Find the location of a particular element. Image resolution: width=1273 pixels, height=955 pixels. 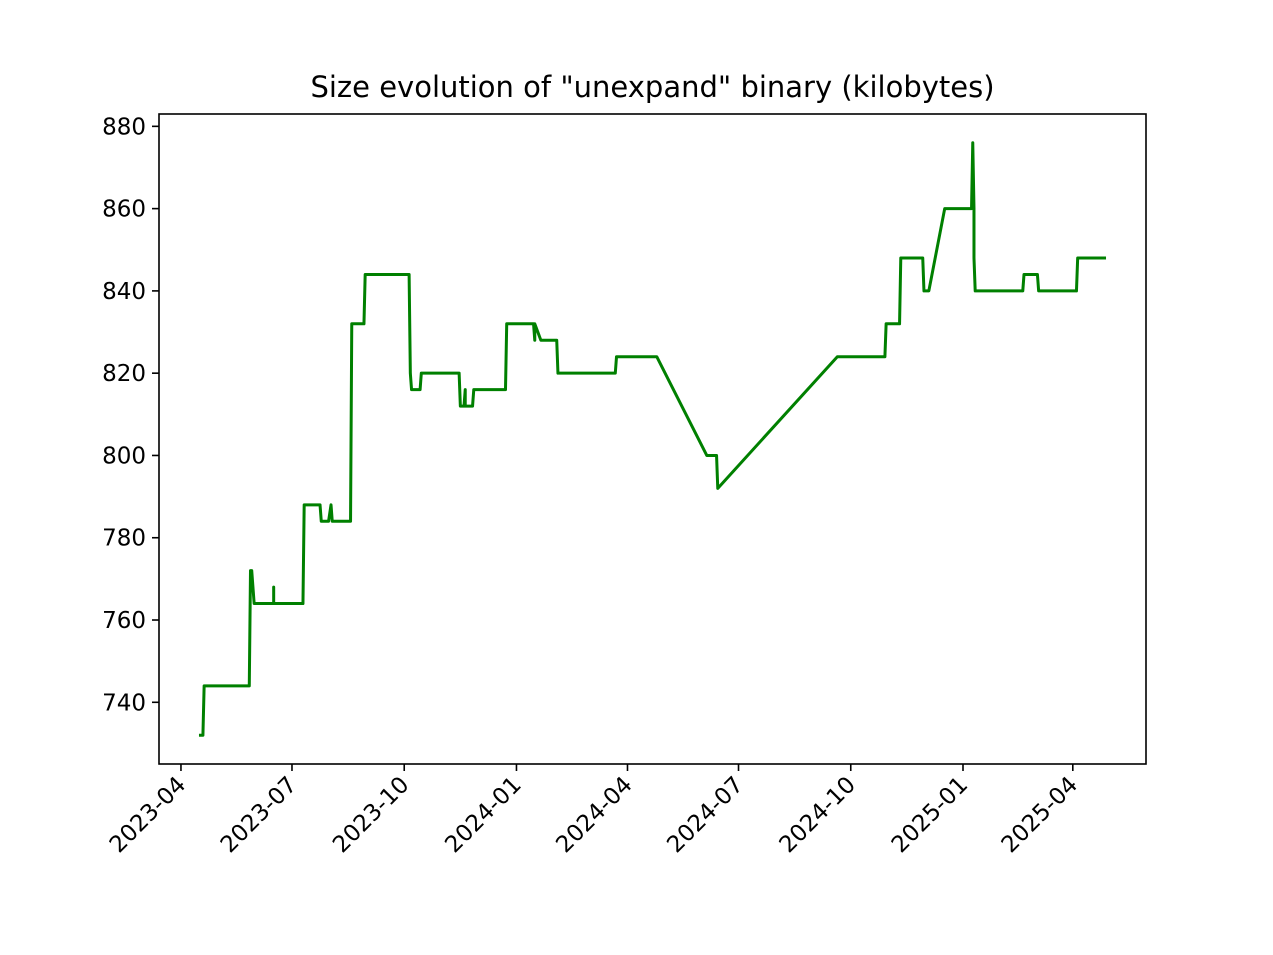

x-tick-label: 2023-10 is located at coordinates (371, 815).